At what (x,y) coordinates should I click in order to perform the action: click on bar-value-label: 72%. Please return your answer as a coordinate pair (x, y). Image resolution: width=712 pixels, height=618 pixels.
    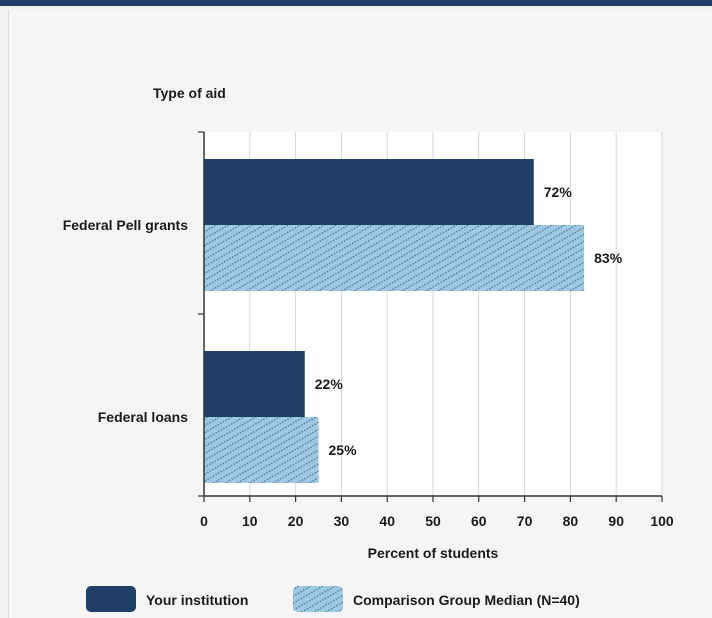
    Looking at the image, I should click on (558, 192).